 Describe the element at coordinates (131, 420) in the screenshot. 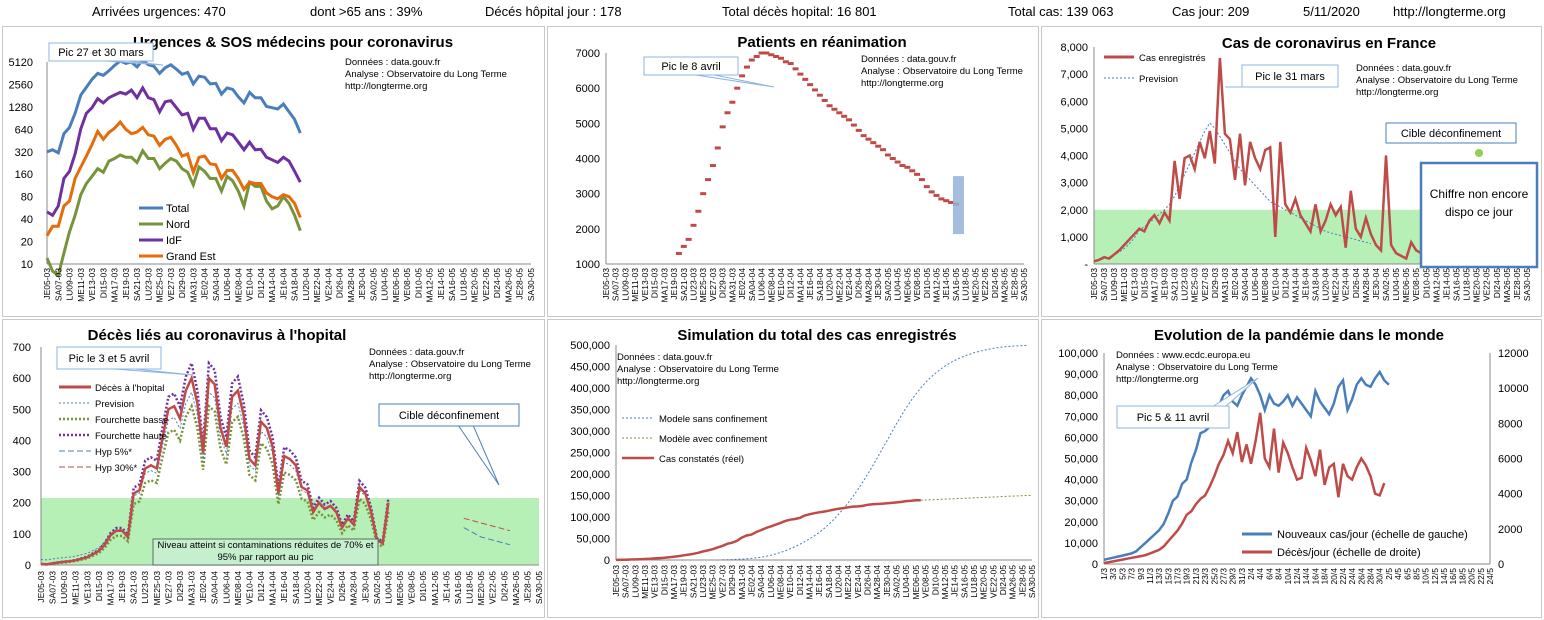

I see `legend-label: Fourchette basse` at that location.